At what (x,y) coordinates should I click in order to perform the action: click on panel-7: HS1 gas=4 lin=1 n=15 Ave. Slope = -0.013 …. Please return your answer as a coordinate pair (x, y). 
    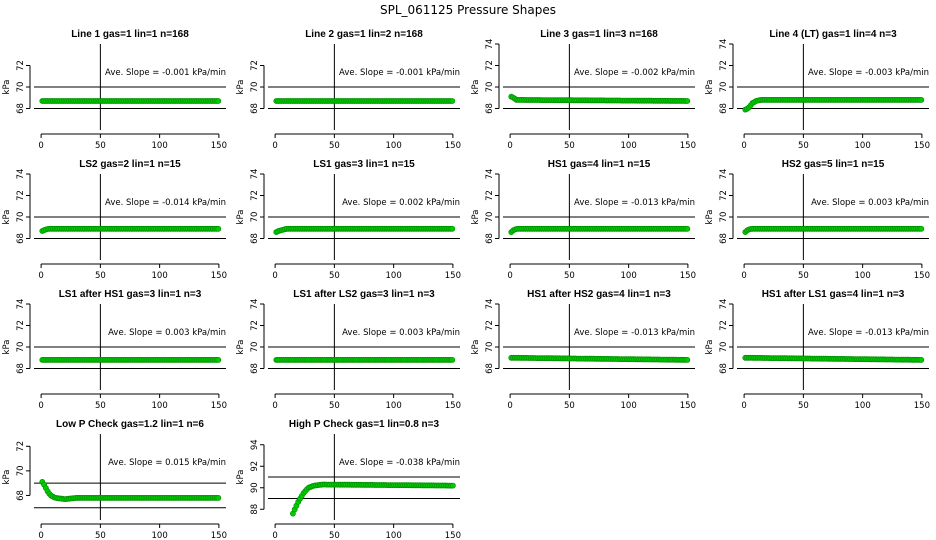
    Looking at the image, I should click on (583, 220).